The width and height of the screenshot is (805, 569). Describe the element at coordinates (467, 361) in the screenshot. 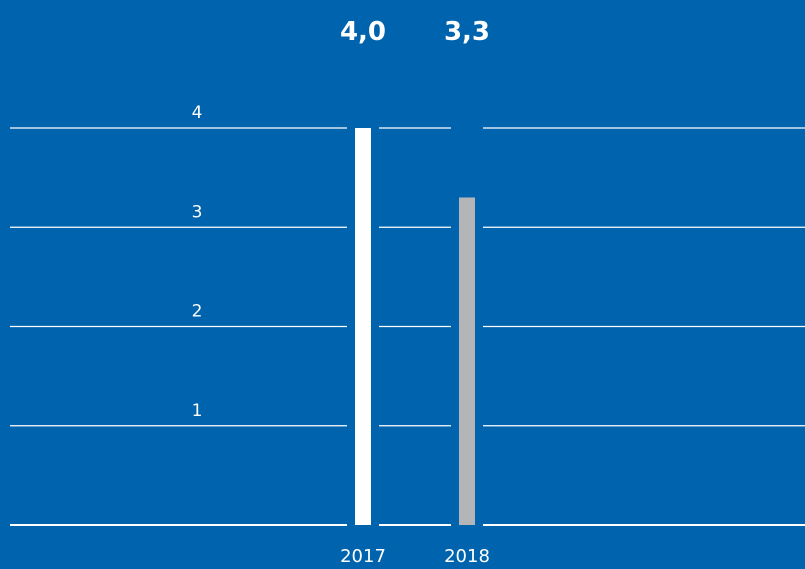

I see `bar-2018` at that location.